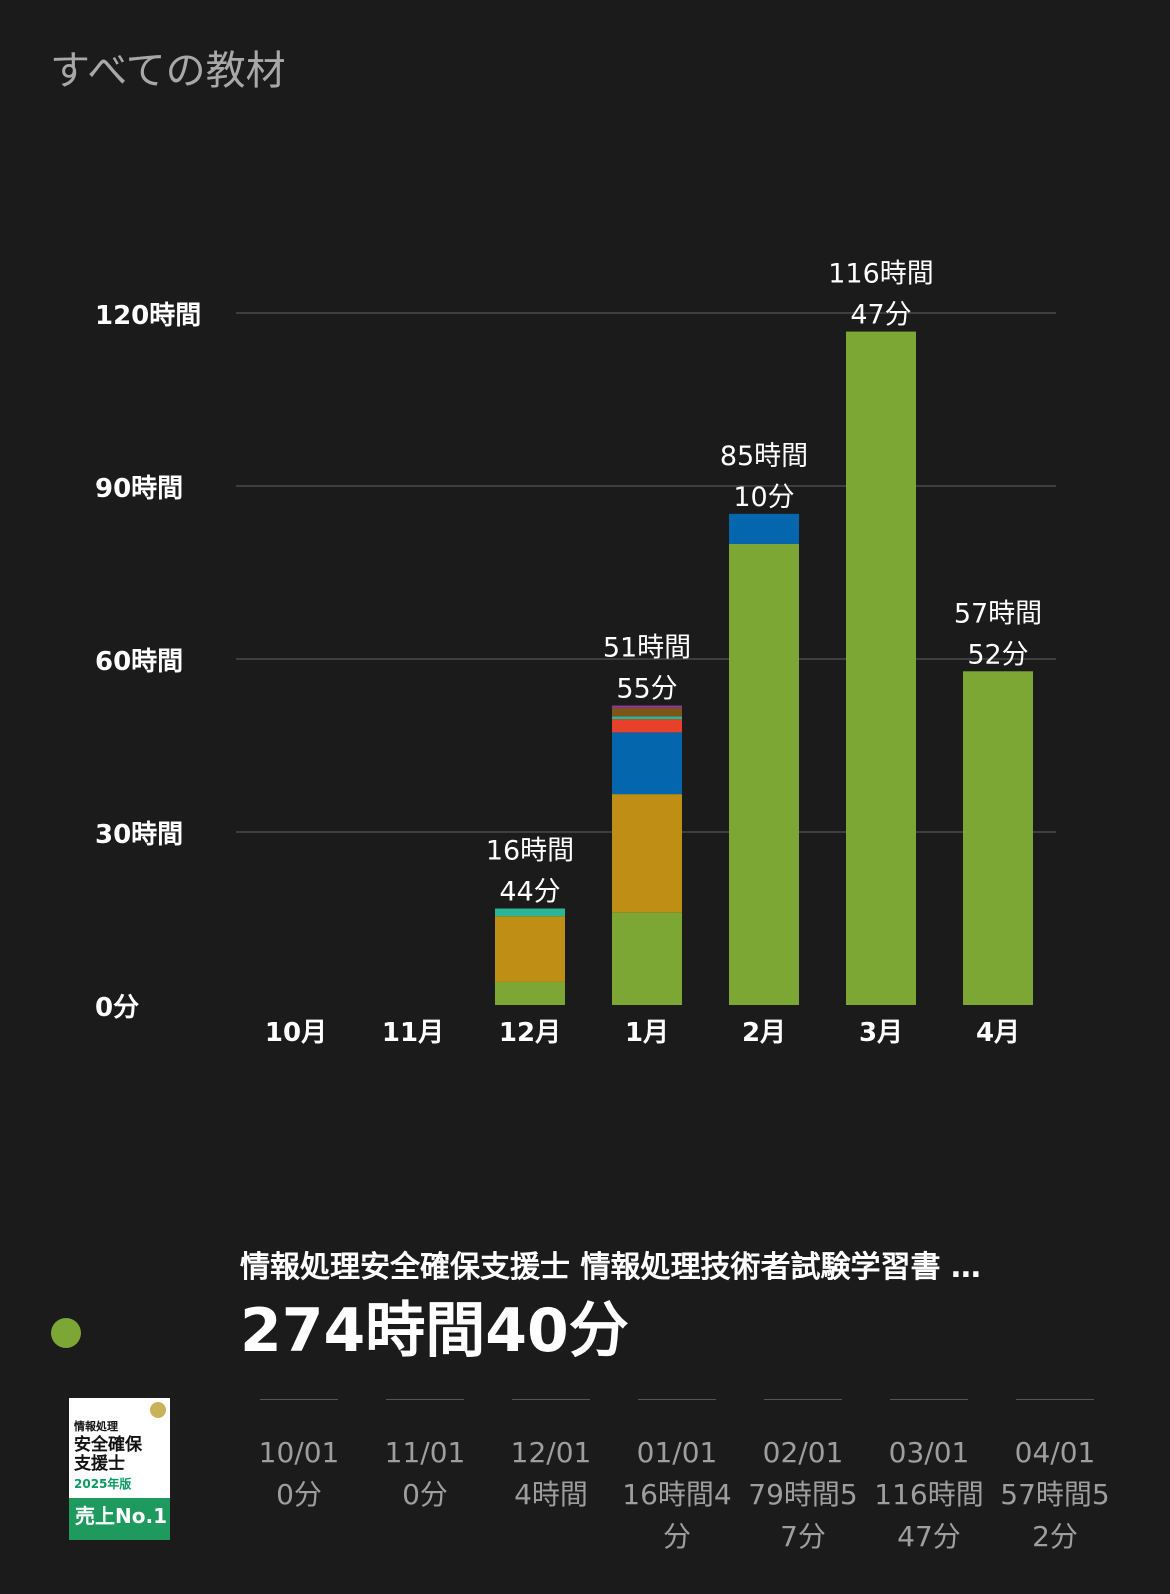 This screenshot has height=1594, width=1170. I want to click on month-value: 79時間57分, so click(803, 1515).